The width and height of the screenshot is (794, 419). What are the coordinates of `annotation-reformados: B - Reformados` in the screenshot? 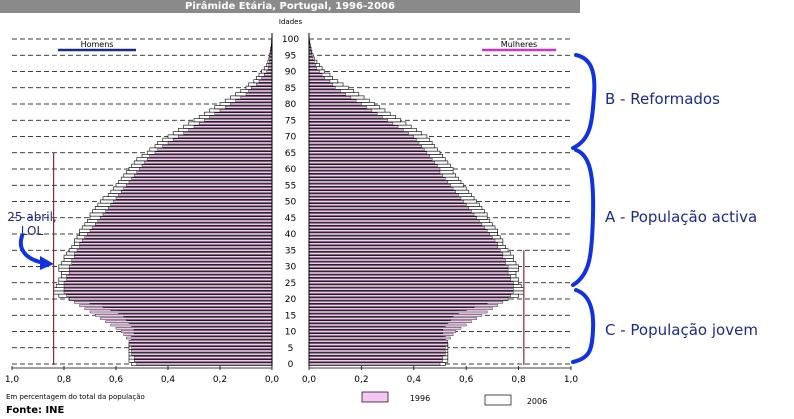 It's located at (662, 99).